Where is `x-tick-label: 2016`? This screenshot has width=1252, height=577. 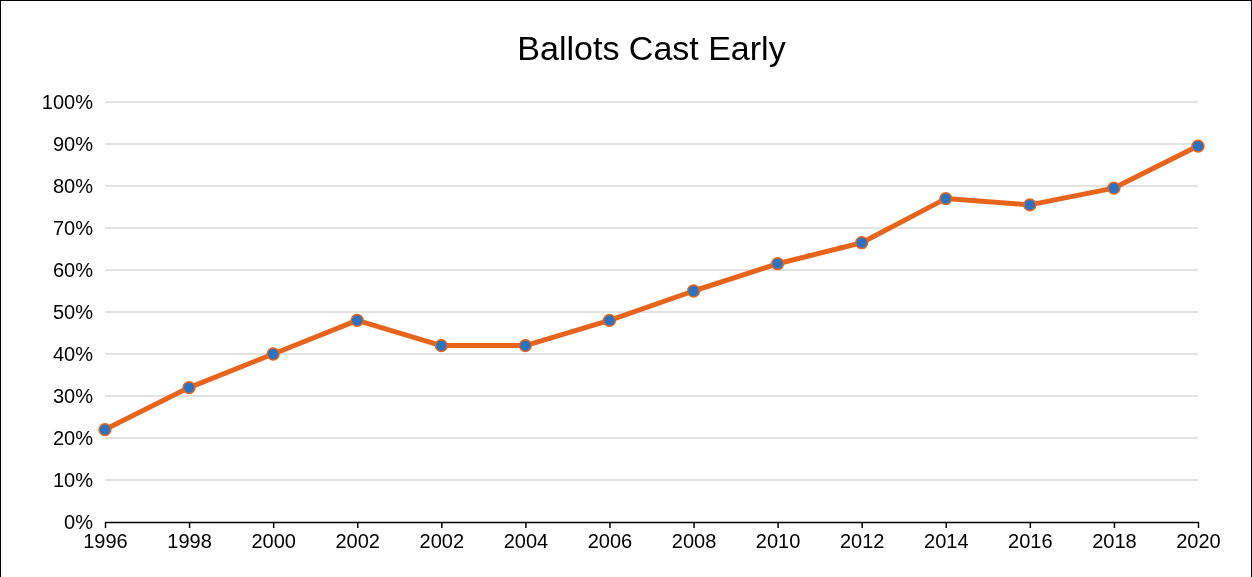 x-tick-label: 2016 is located at coordinates (1030, 541).